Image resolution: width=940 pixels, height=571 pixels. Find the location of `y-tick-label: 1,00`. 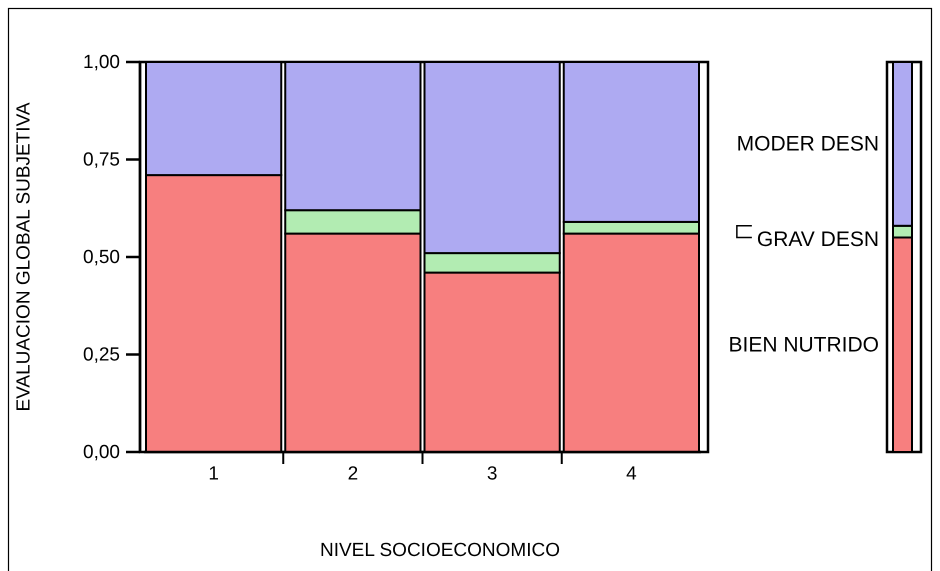

y-tick-label: 1,00 is located at coordinates (101, 63).